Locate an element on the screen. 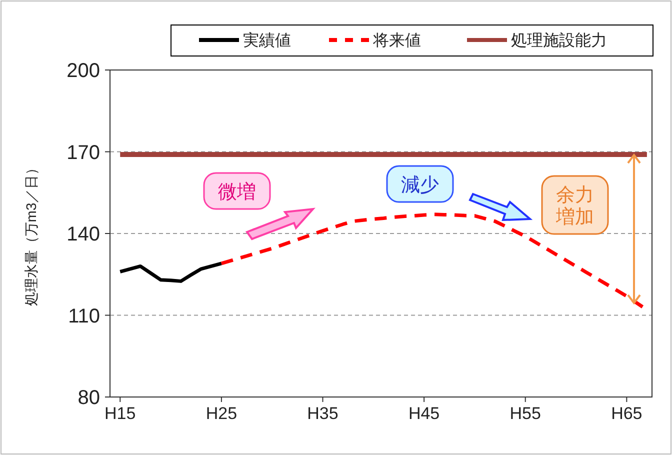  y-tick-label: 140 is located at coordinates (83, 235).